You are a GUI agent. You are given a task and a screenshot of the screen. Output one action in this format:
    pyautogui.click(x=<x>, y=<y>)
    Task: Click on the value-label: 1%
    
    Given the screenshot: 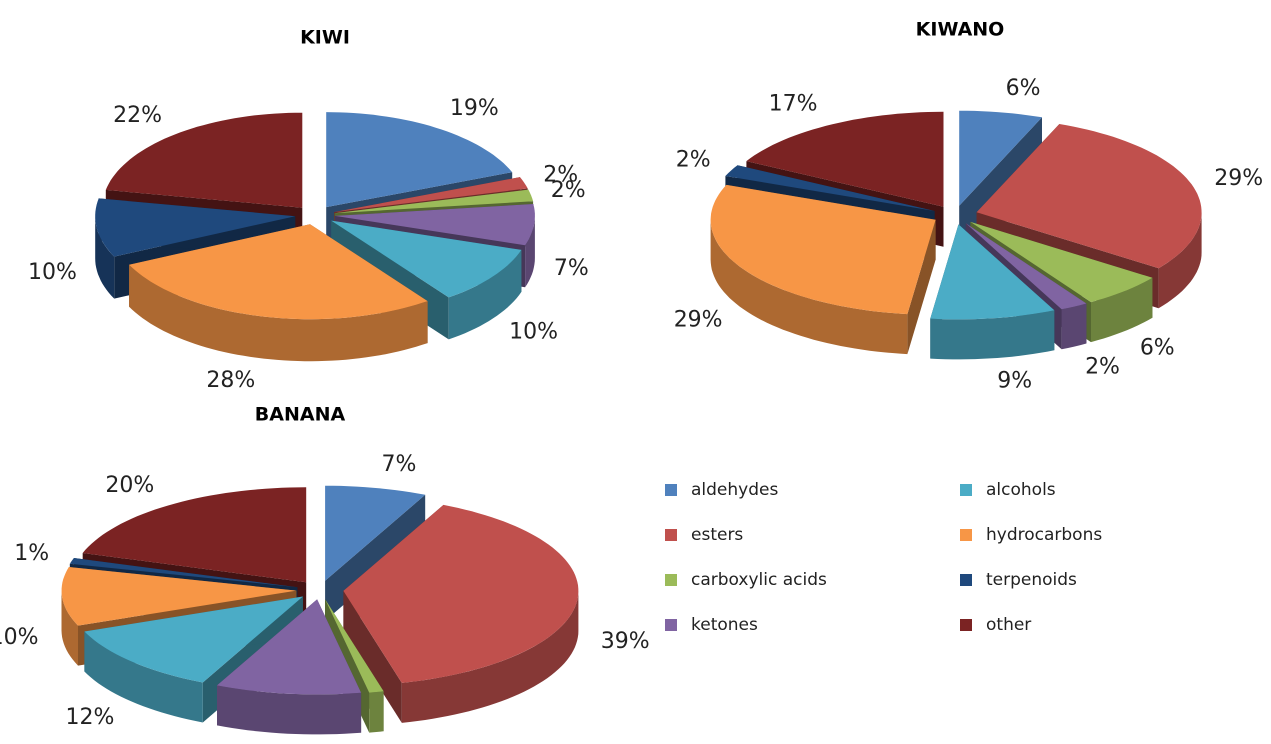 What is the action you would take?
    pyautogui.click(x=31, y=553)
    